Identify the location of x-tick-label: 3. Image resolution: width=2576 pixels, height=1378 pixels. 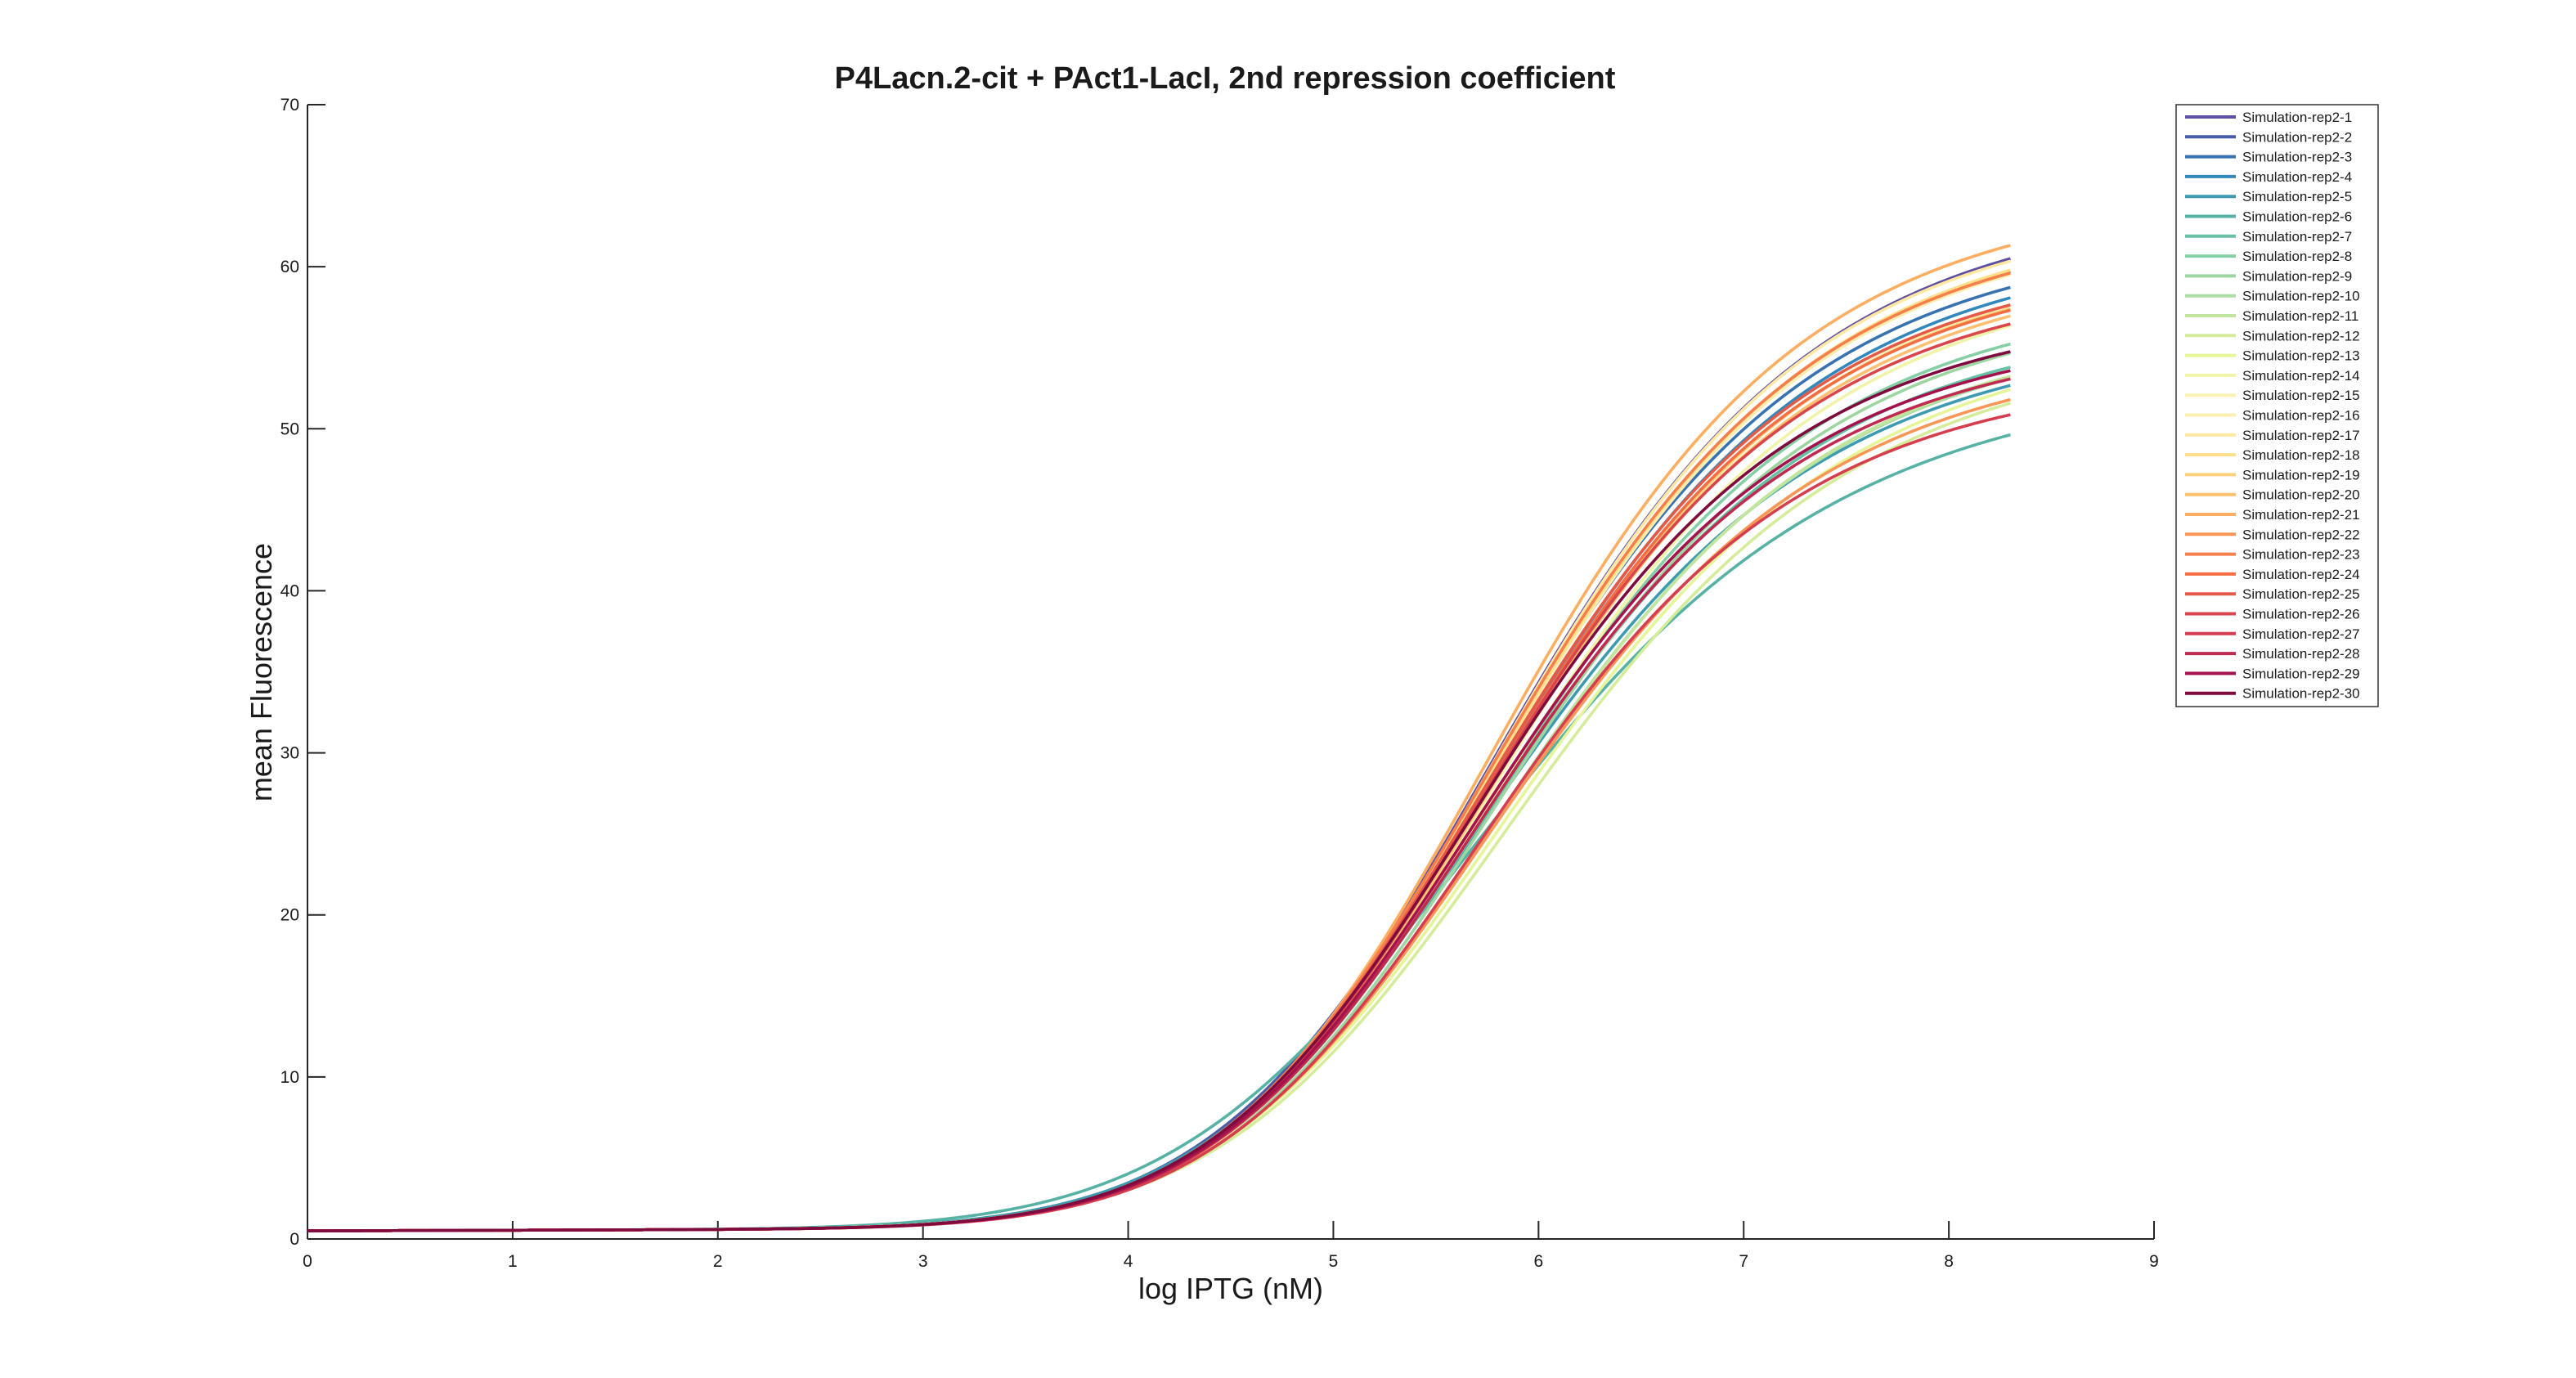
(923, 1261).